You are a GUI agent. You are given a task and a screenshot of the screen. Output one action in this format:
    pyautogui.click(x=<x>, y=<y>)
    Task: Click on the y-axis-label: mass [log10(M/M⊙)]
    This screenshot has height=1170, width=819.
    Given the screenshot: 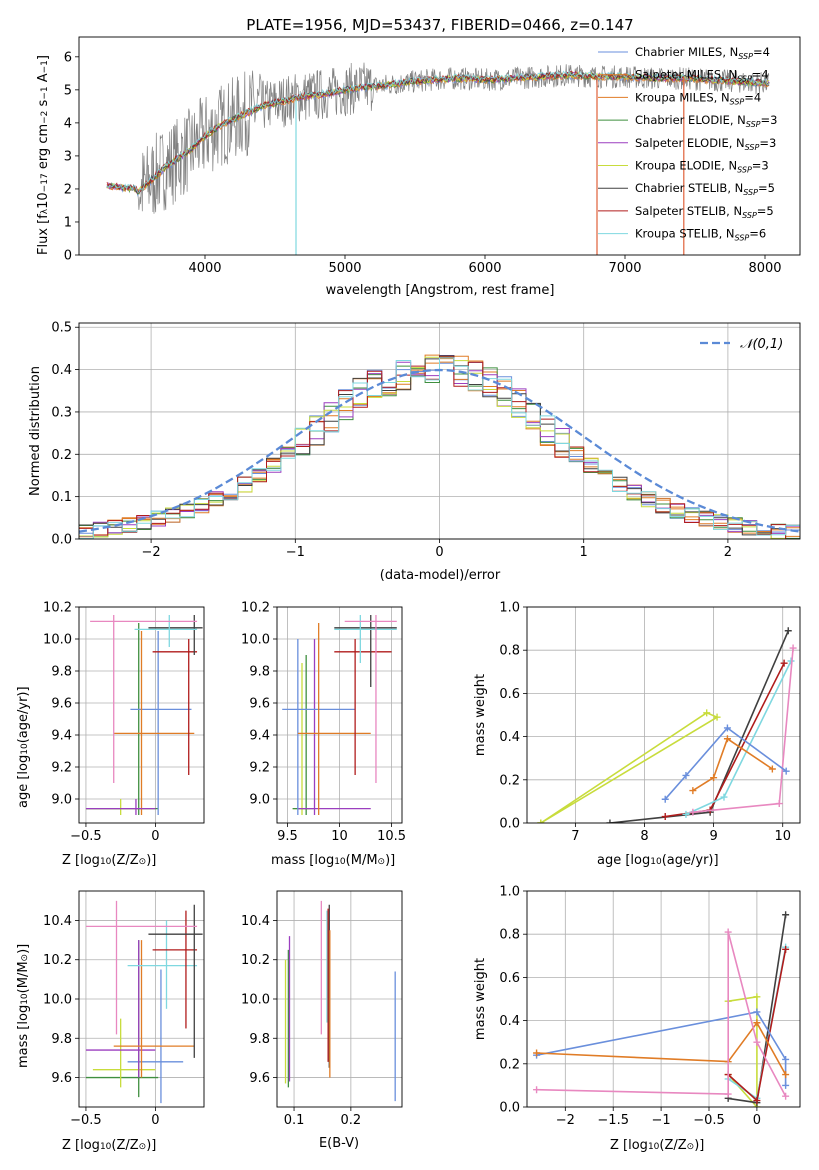 What is the action you would take?
    pyautogui.click(x=23, y=1006)
    